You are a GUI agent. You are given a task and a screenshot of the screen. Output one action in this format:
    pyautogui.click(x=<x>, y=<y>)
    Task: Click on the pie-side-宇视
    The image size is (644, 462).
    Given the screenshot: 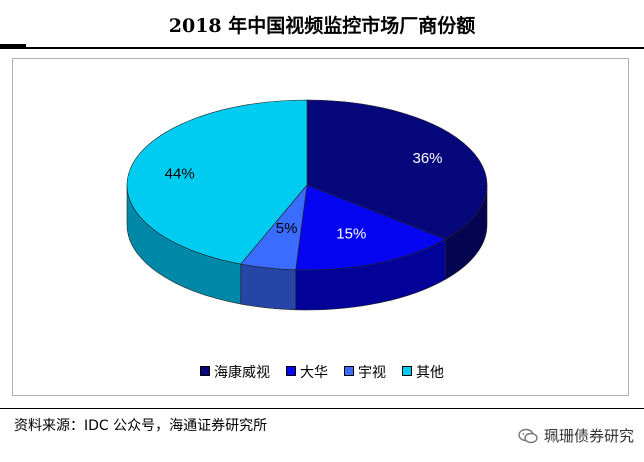 What is the action you would take?
    pyautogui.click(x=268, y=287)
    